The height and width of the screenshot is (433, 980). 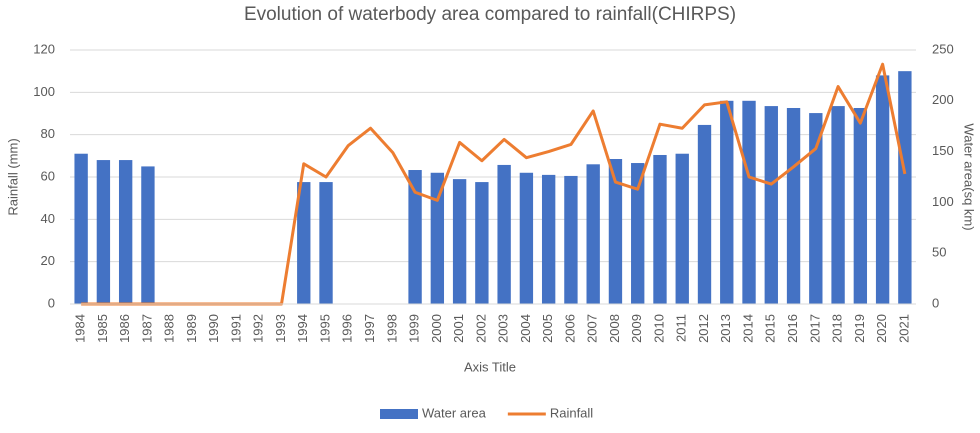 What do you see at coordinates (302, 328) in the screenshot?
I see `x-tick-label: 1994` at bounding box center [302, 328].